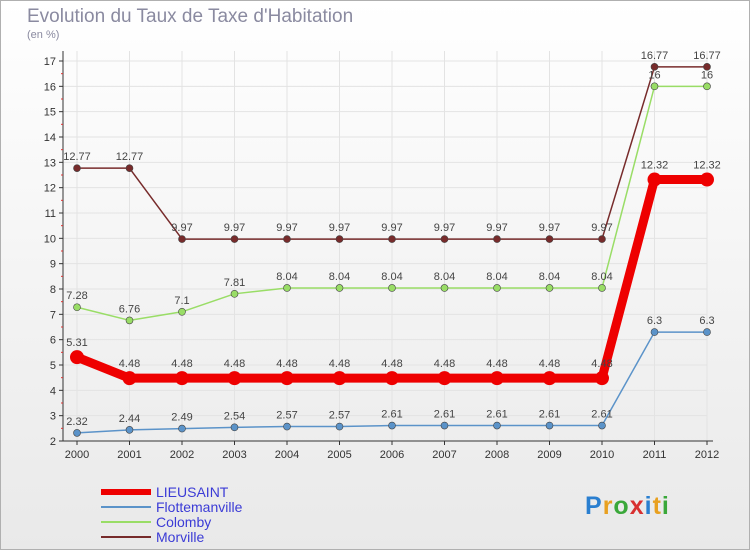 This screenshot has width=750, height=550. Describe the element at coordinates (50, 239) in the screenshot. I see `y-tick-label: 10` at that location.